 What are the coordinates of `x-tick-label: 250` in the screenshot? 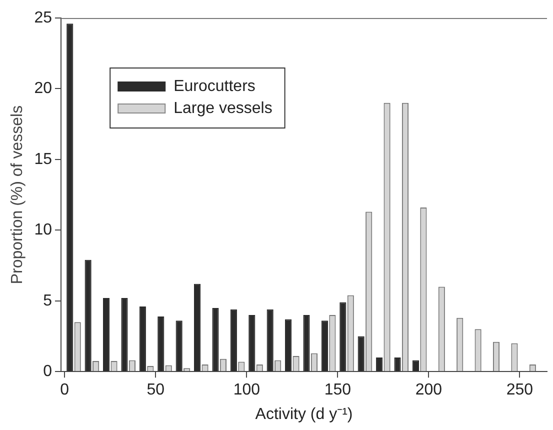 It's located at (520, 390).